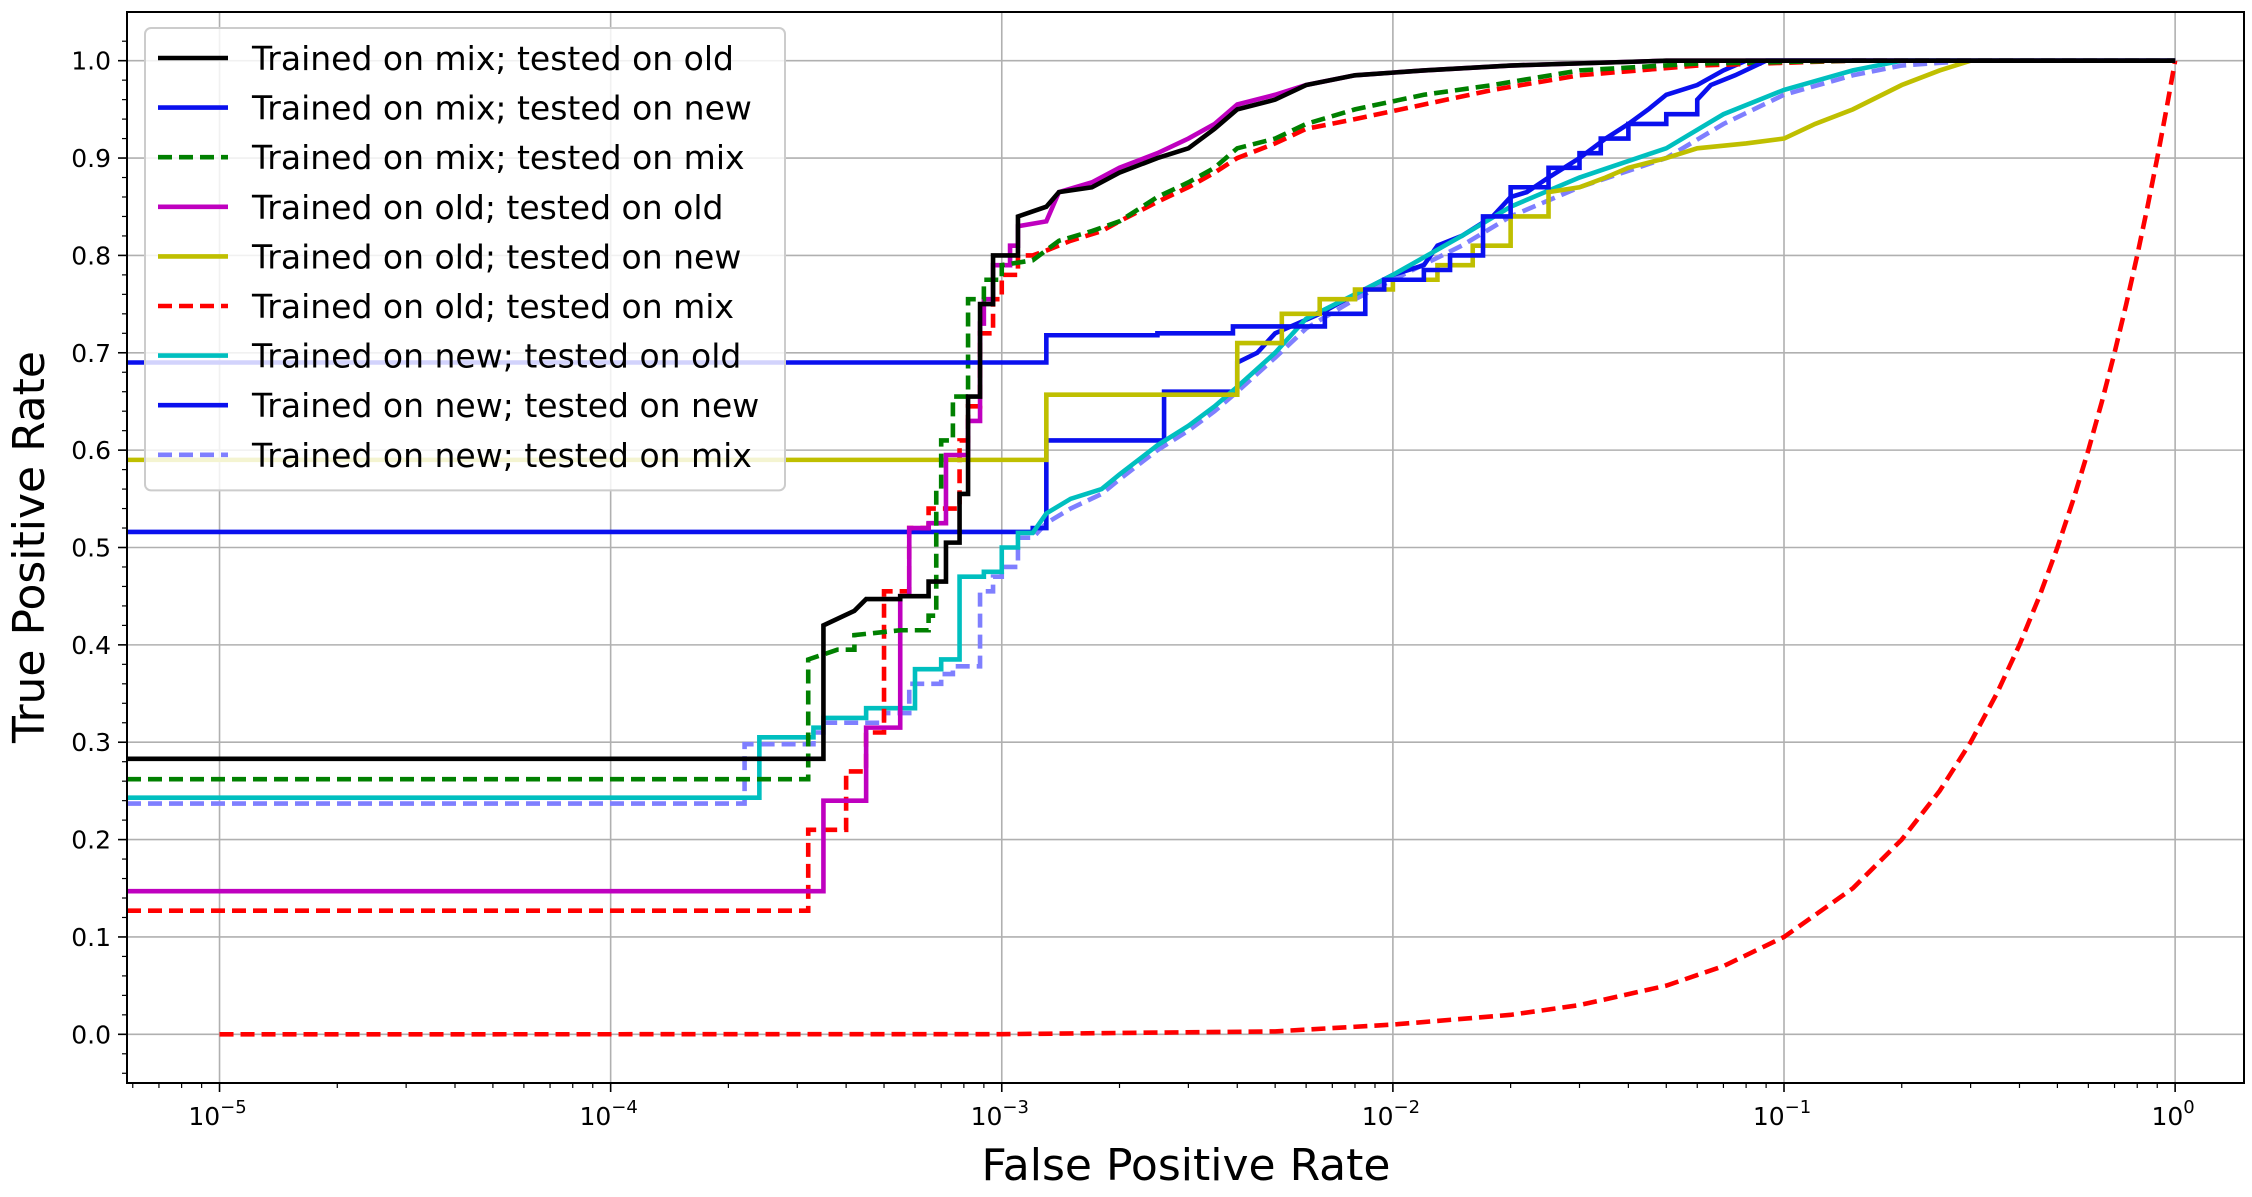 The width and height of the screenshot is (2252, 1197). I want to click on y-tick-label: 0.4, so click(91, 645).